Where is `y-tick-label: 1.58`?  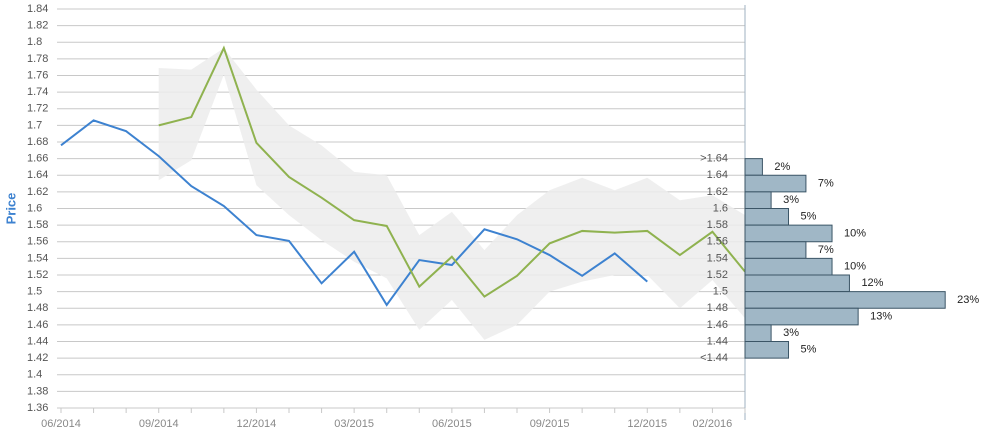
y-tick-label: 1.58 is located at coordinates (37, 225).